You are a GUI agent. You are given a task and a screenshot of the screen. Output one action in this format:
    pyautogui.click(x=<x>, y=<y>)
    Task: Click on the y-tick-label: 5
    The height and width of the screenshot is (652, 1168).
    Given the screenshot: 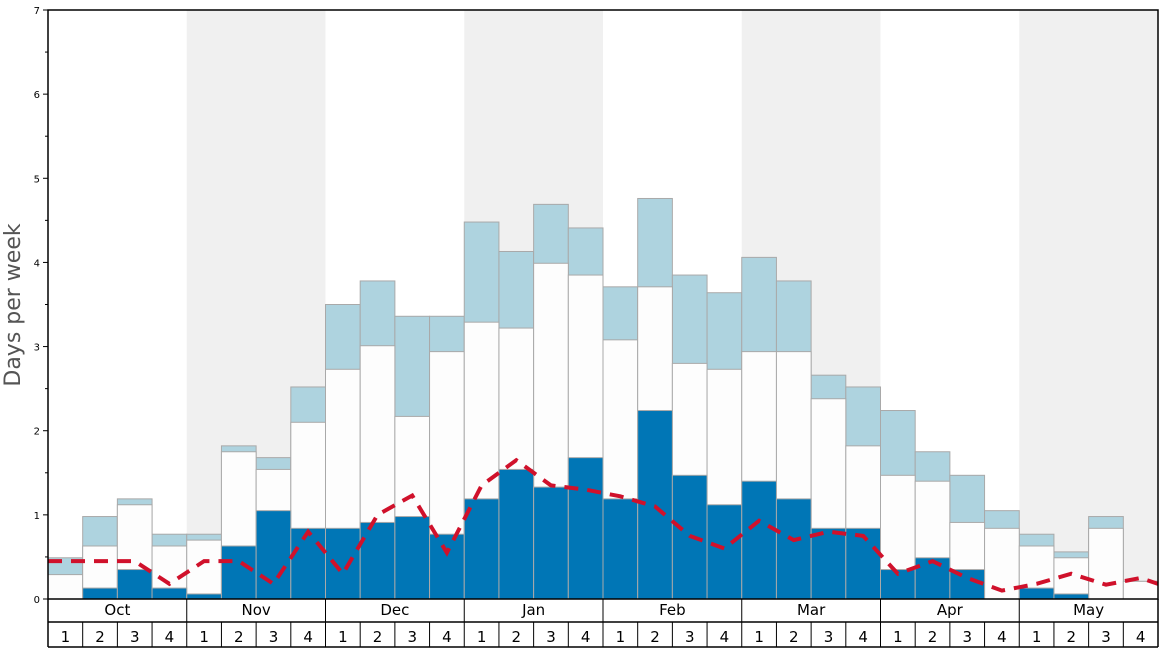 What is the action you would take?
    pyautogui.click(x=37, y=179)
    